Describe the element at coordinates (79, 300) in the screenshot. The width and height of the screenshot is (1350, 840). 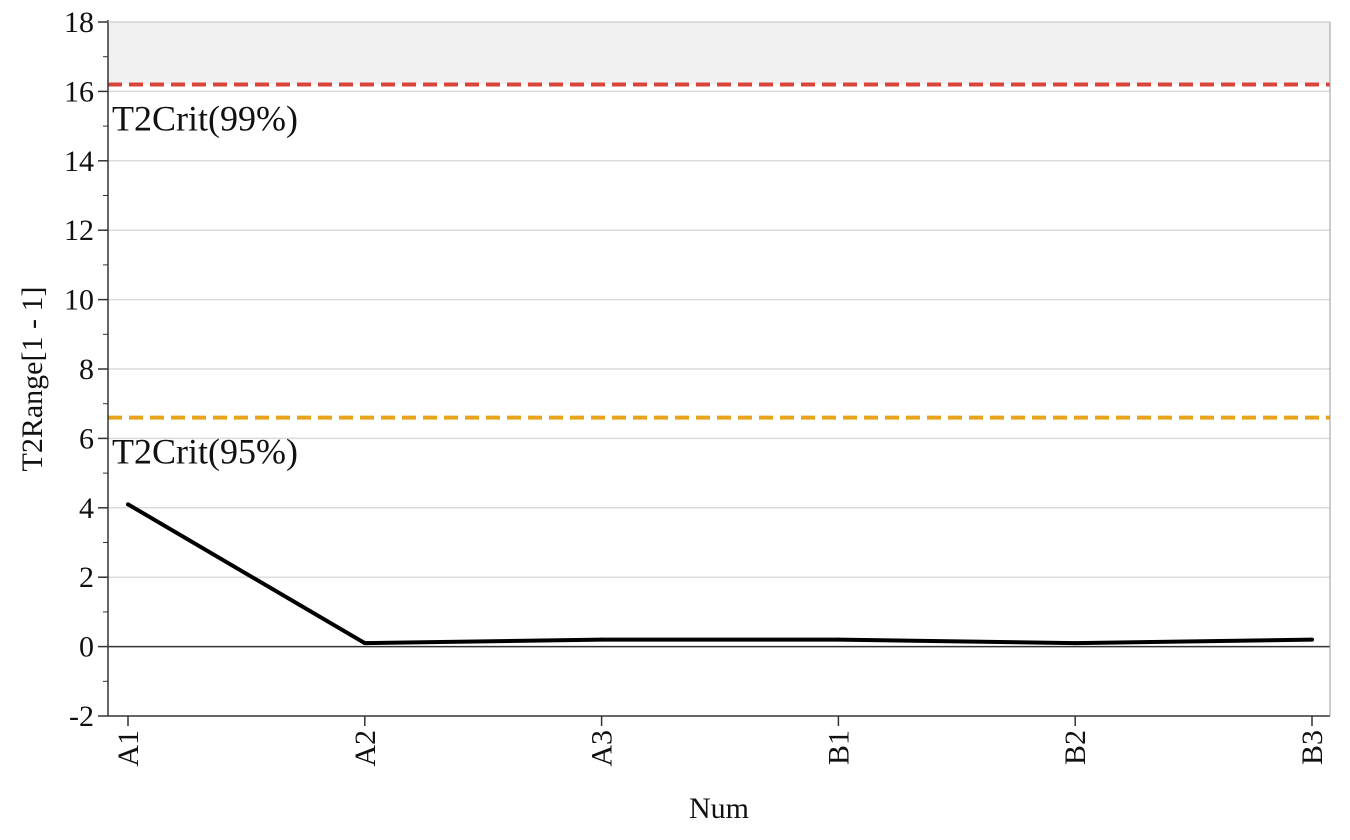
I see `y-tick-label: 10` at that location.